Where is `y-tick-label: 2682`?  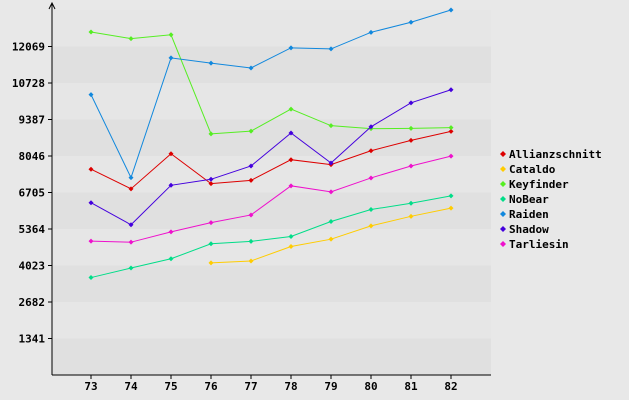 y-tick-label: 2682 is located at coordinates (32, 302).